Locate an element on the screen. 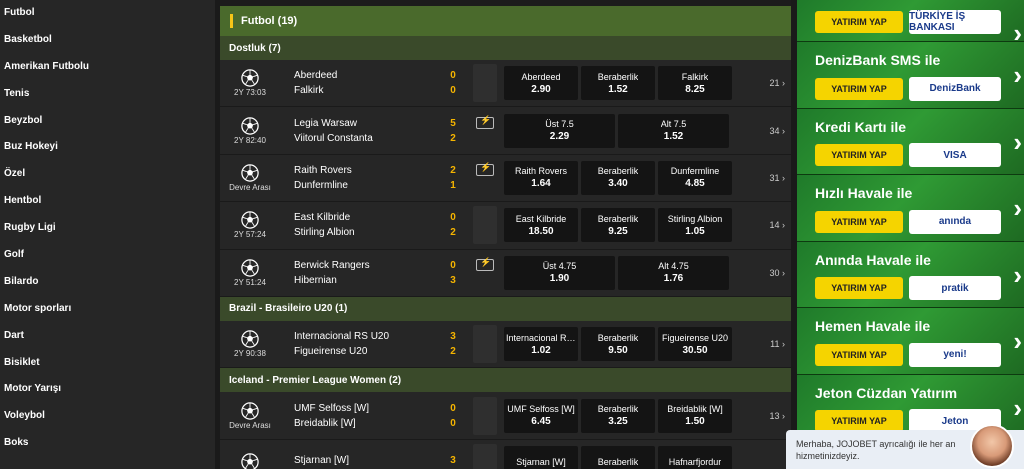 The image size is (1024, 469). more-markets-link: 34 › is located at coordinates (777, 130).